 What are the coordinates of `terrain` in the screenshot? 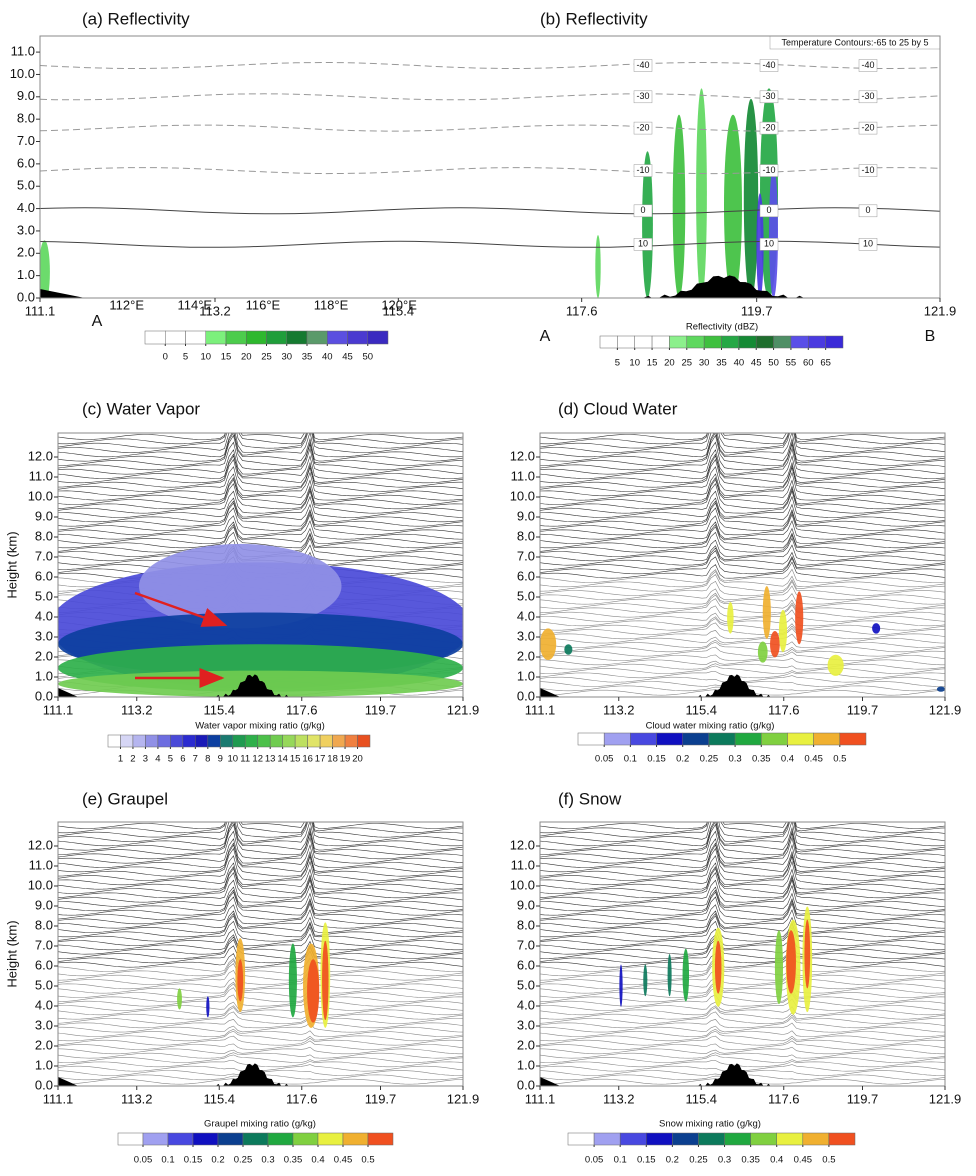 It's located at (655, 685).